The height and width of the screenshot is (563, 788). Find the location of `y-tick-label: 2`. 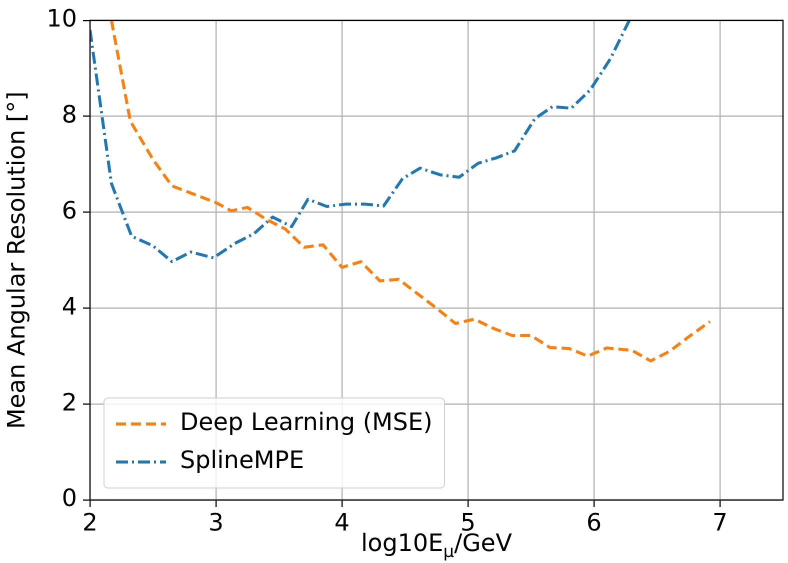

y-tick-label: 2 is located at coordinates (69, 402).